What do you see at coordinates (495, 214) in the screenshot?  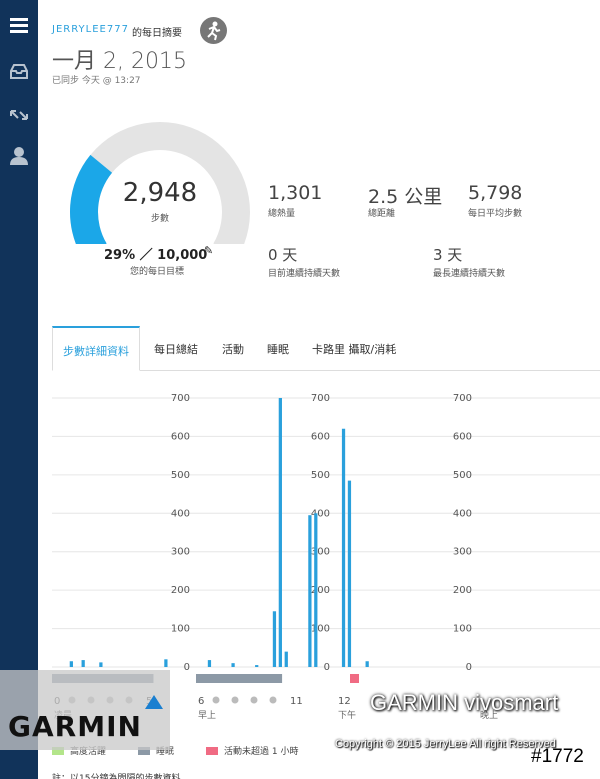 I see `avg-steps-label: 每日平均步數` at bounding box center [495, 214].